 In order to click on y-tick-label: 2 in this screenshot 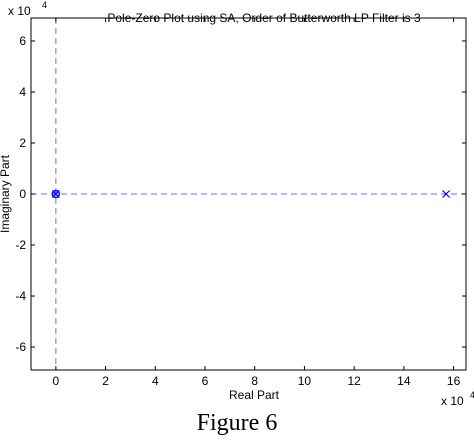, I will do `click(22, 143)`.